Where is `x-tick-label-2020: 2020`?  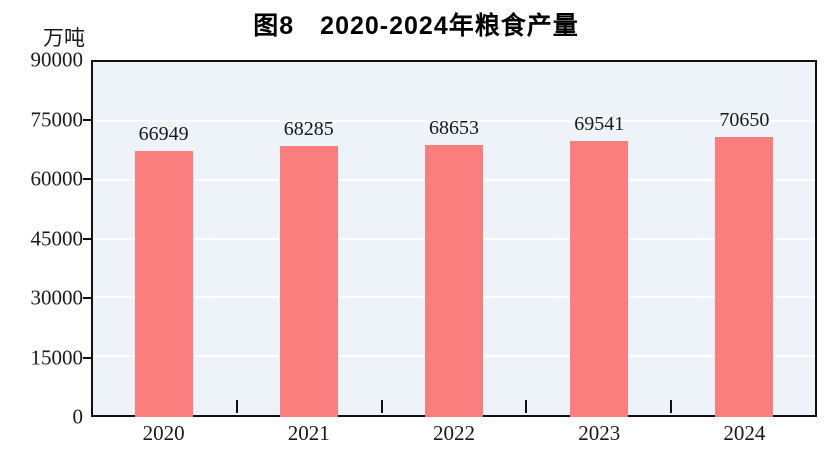 x-tick-label-2020: 2020 is located at coordinates (163, 433).